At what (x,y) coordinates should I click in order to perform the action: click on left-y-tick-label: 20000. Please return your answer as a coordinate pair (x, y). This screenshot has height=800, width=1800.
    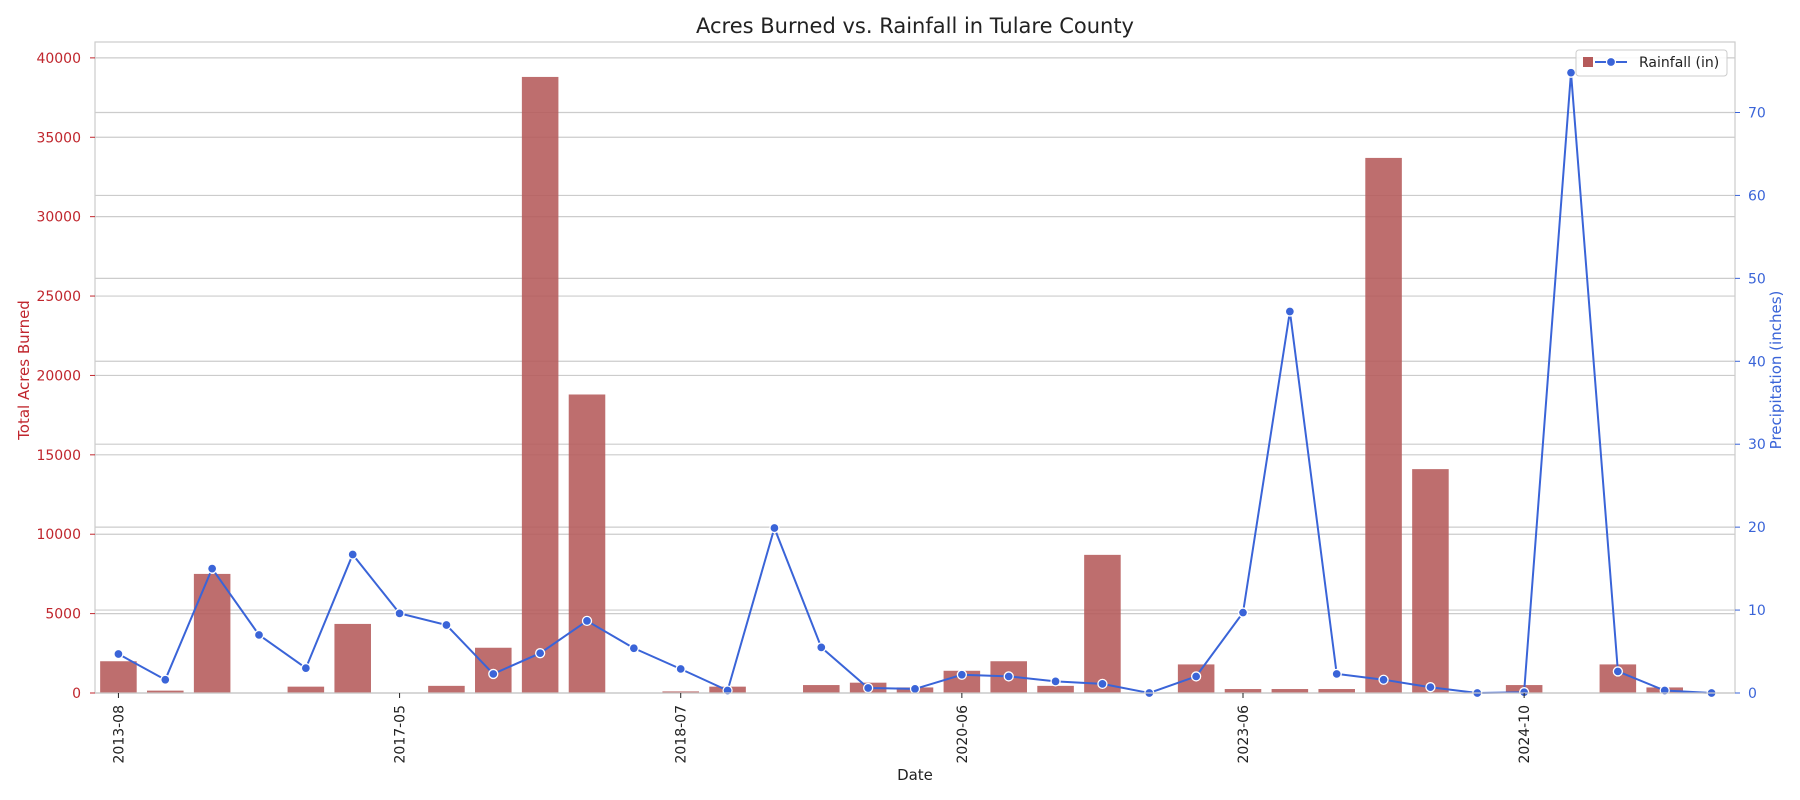
    Looking at the image, I should click on (58, 376).